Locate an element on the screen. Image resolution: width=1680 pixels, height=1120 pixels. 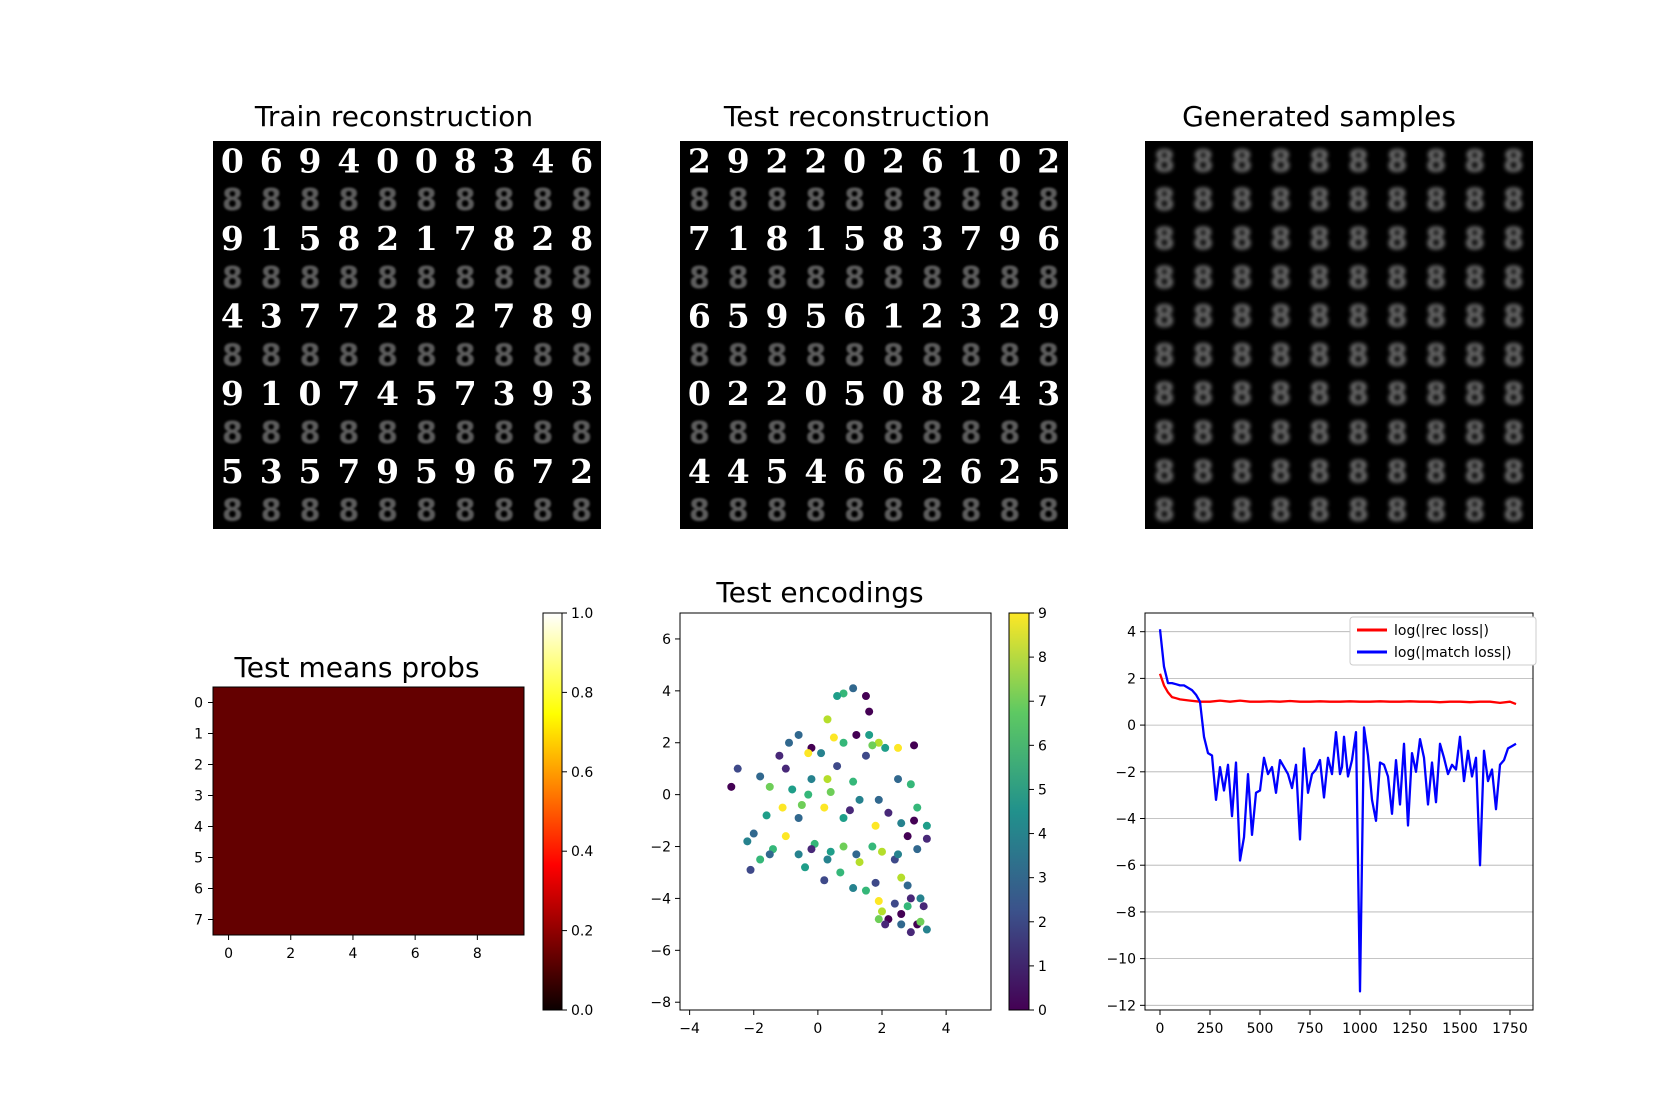
viridis-colorbar-label: 4 is located at coordinates (1042, 835).